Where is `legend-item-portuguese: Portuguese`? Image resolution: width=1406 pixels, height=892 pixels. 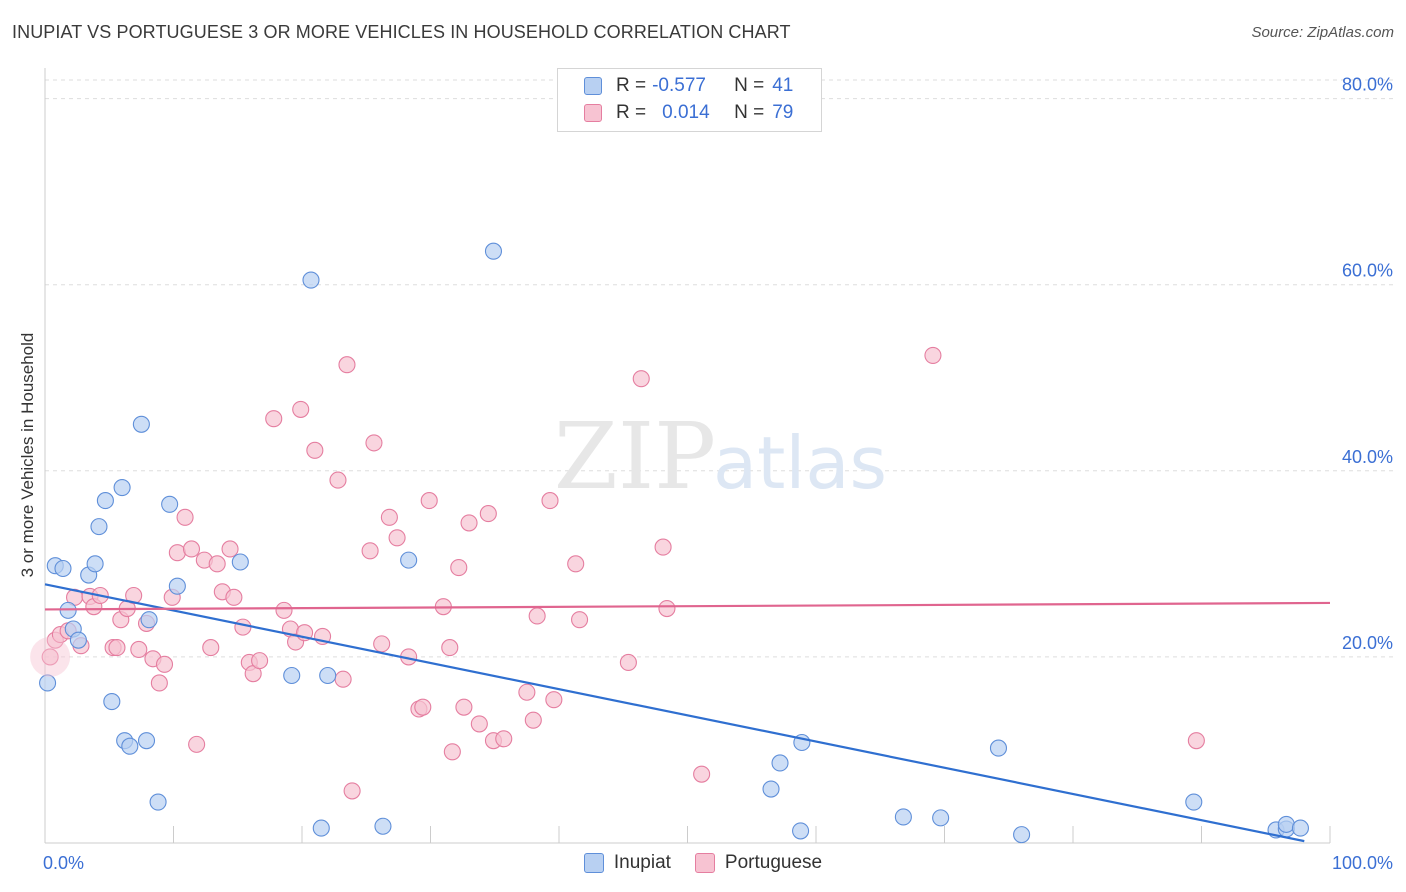
legend-item-portuguese: Portuguese is located at coordinates (758, 863).